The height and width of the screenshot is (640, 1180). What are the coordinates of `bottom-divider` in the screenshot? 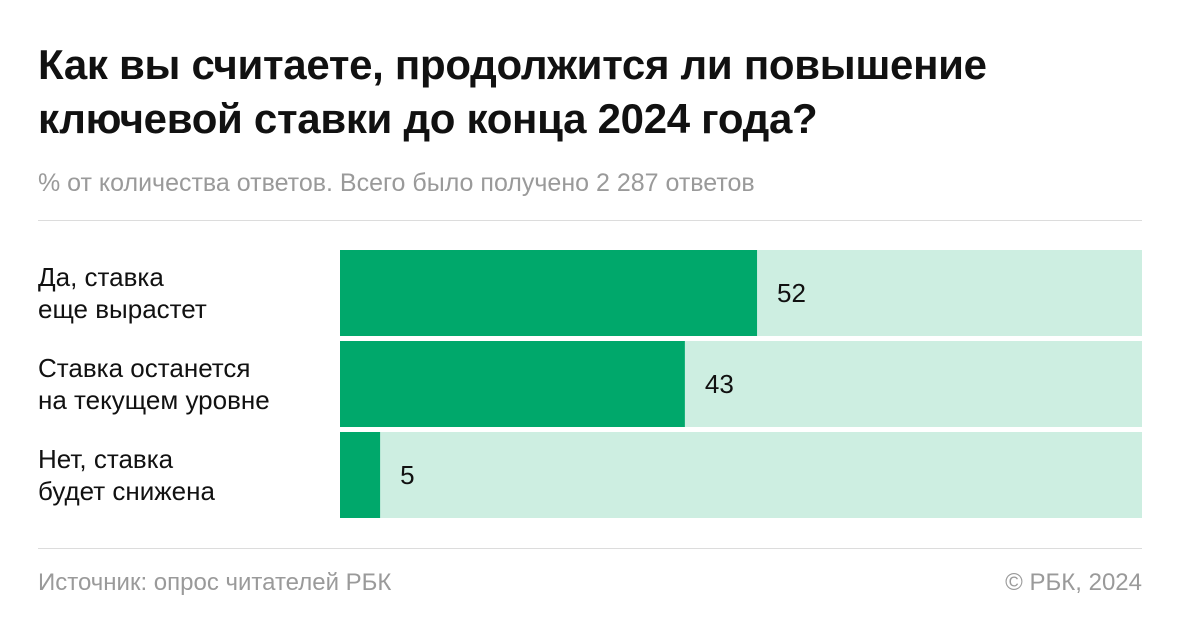 It's located at (590, 548).